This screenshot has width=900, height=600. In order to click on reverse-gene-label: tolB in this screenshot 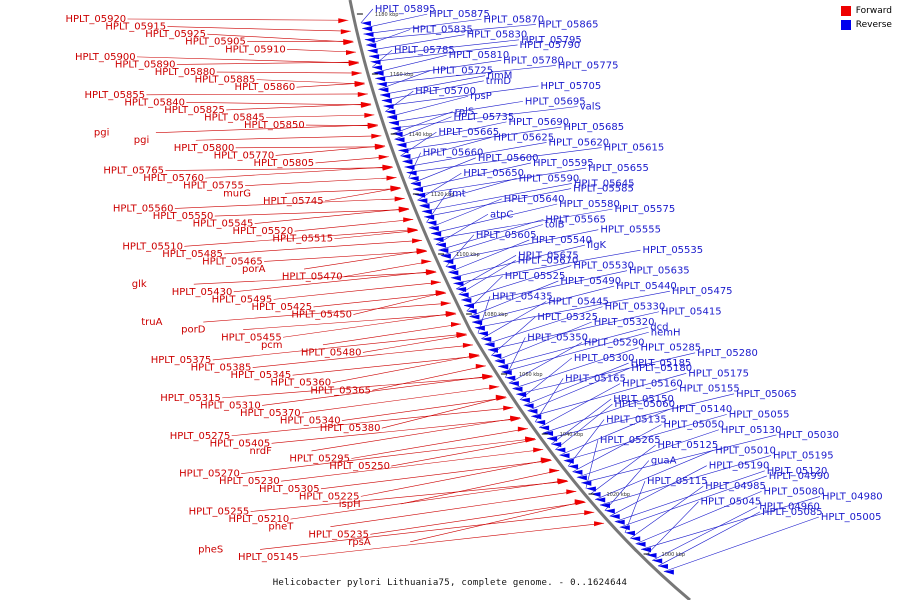, I will do `click(555, 225)`.